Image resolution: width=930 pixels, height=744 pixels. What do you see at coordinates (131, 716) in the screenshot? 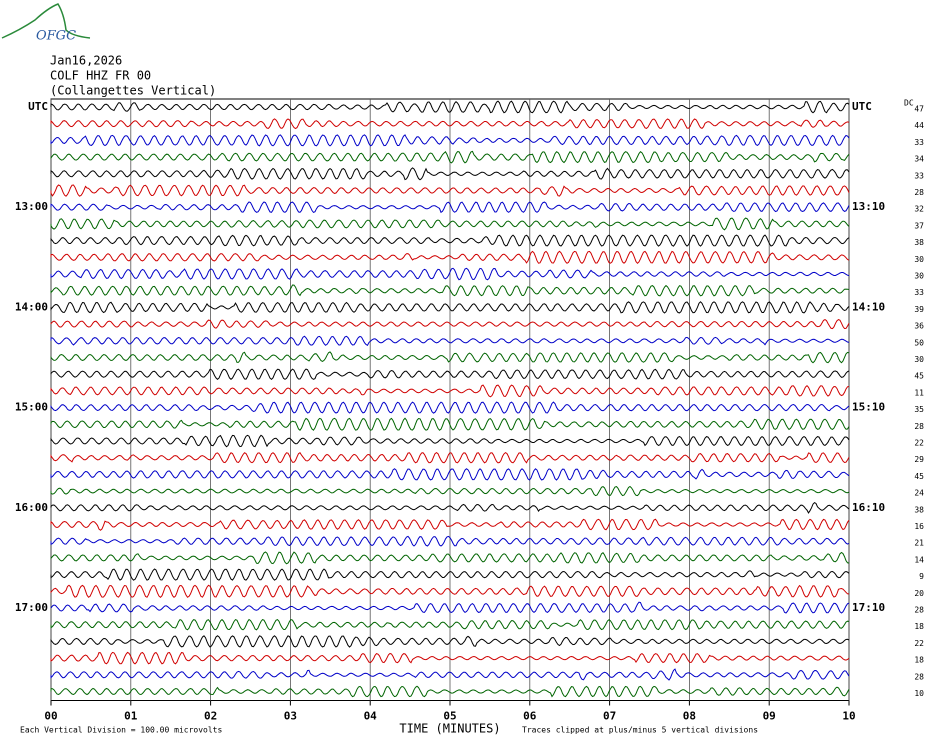
I see `x-tick-label: 01` at bounding box center [131, 716].